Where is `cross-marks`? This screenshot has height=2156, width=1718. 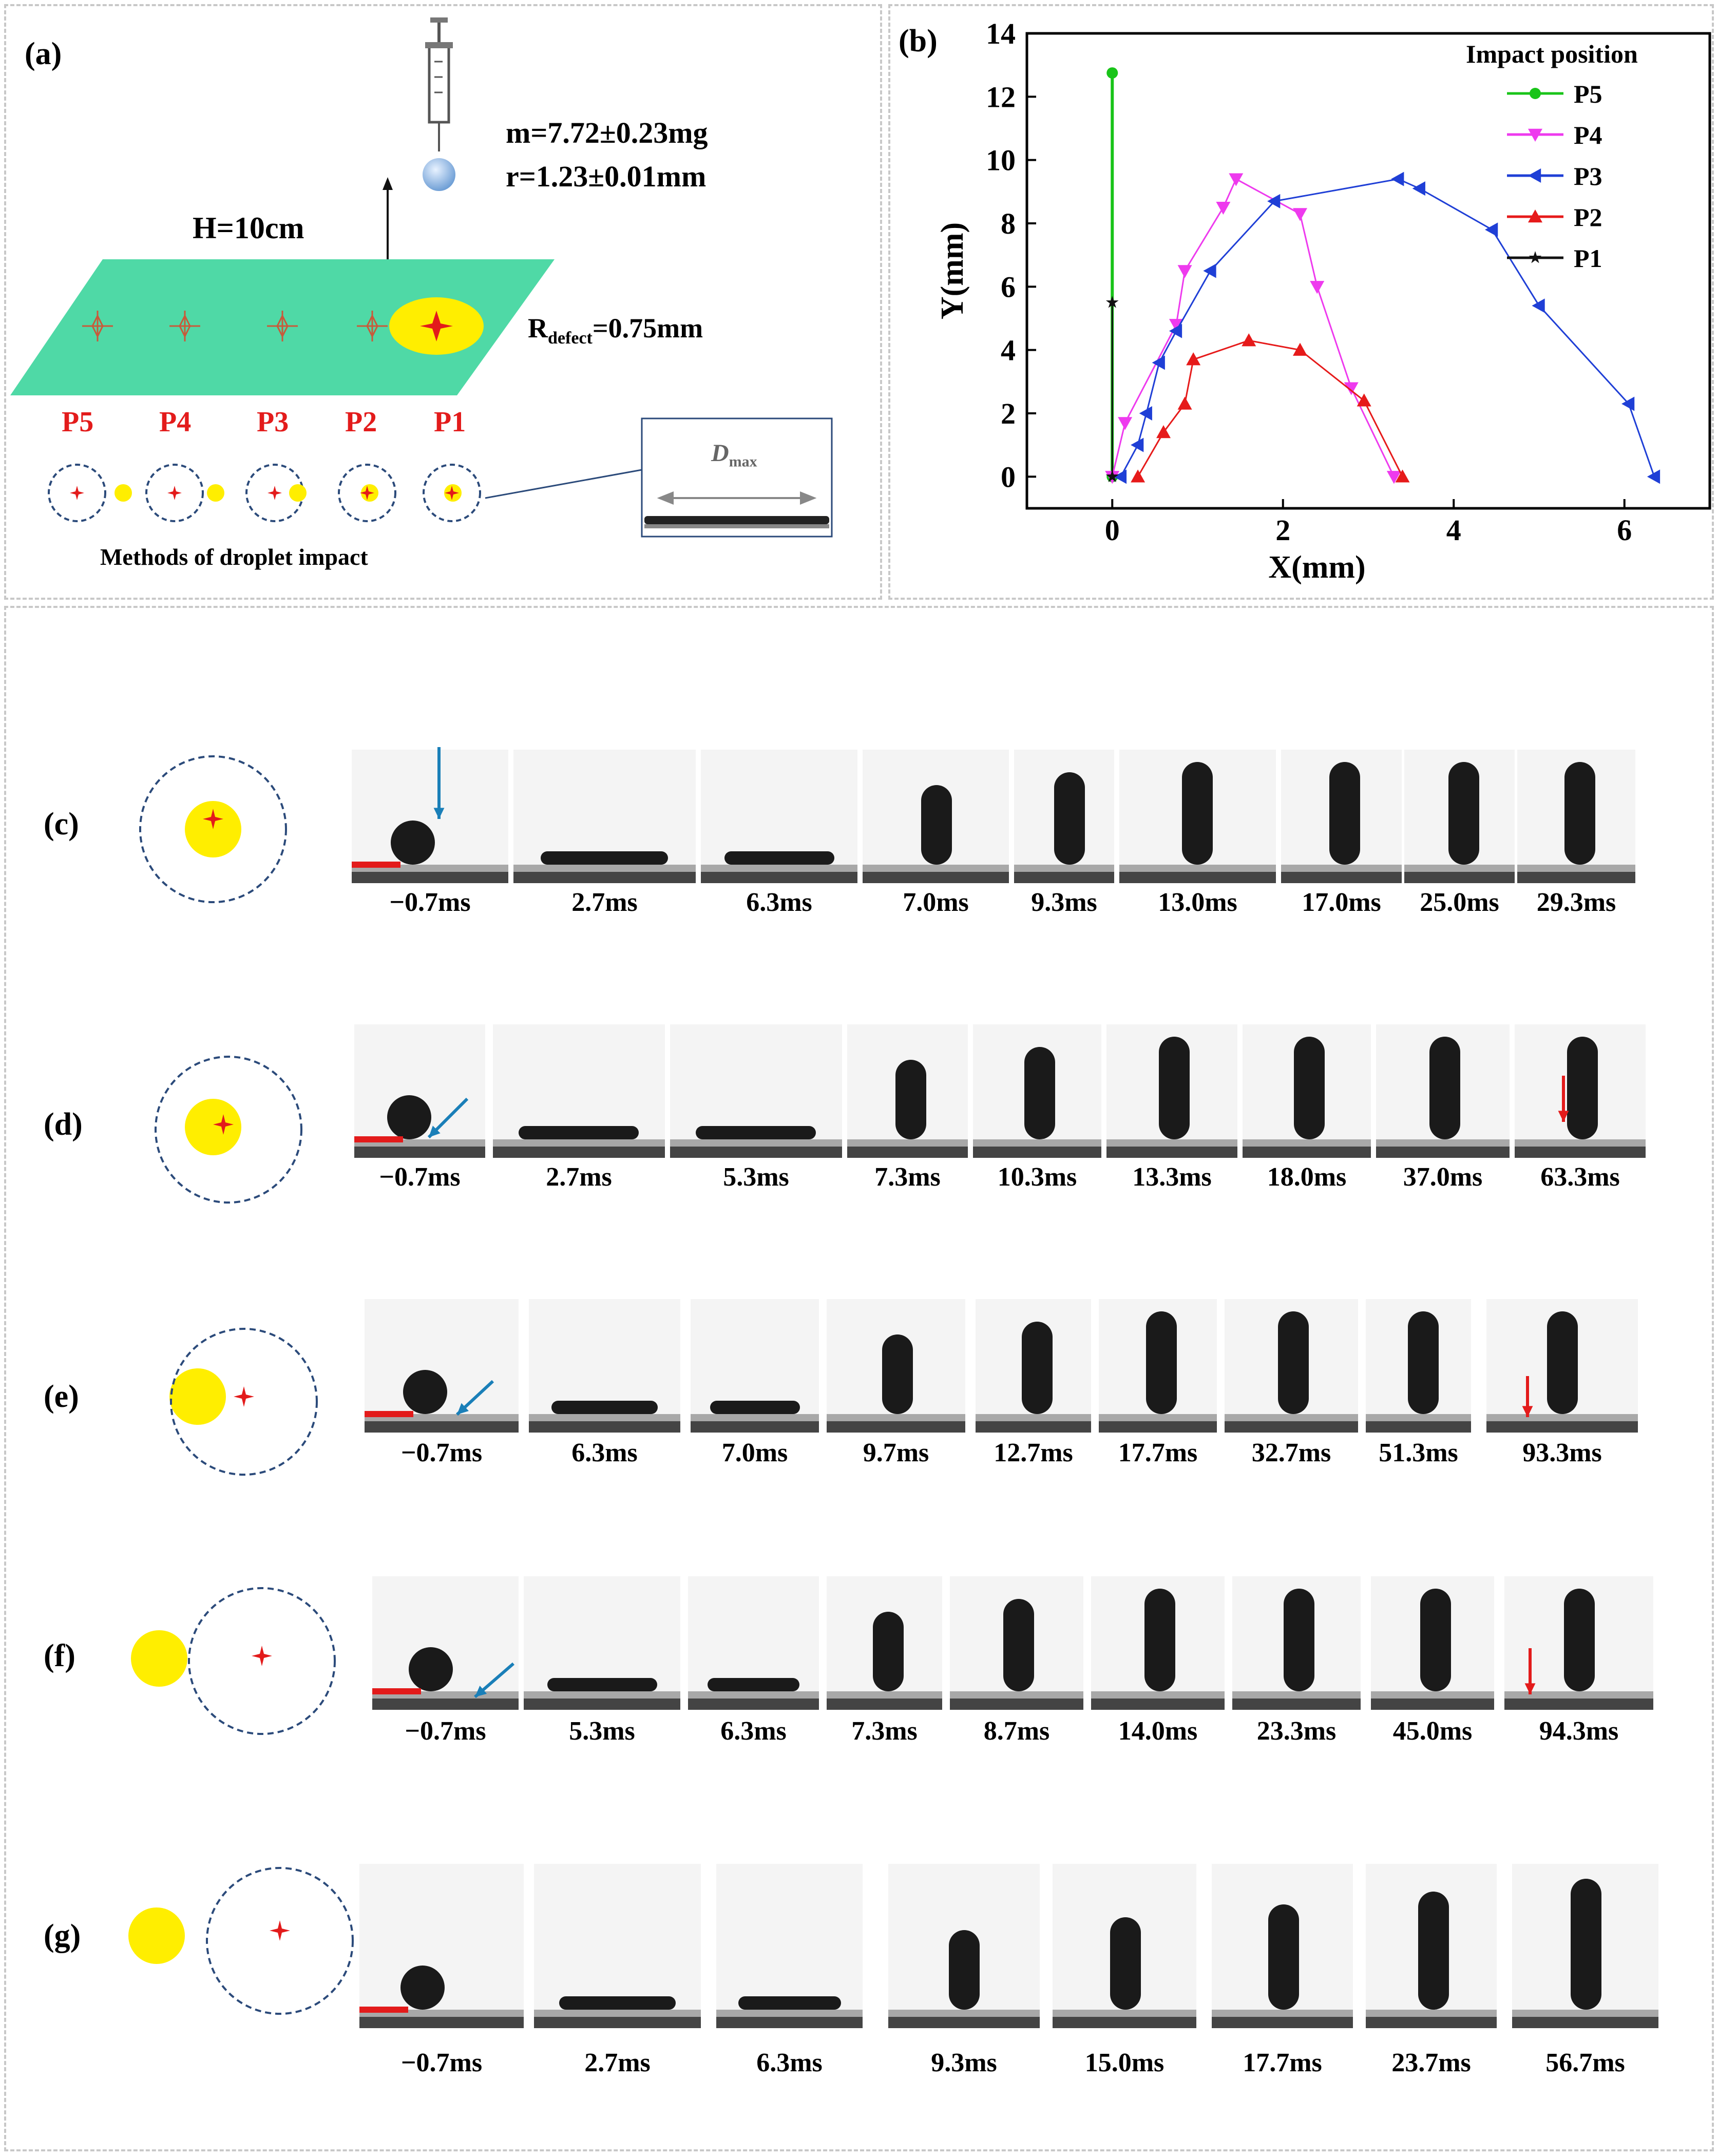 cross-marks is located at coordinates (235, 326).